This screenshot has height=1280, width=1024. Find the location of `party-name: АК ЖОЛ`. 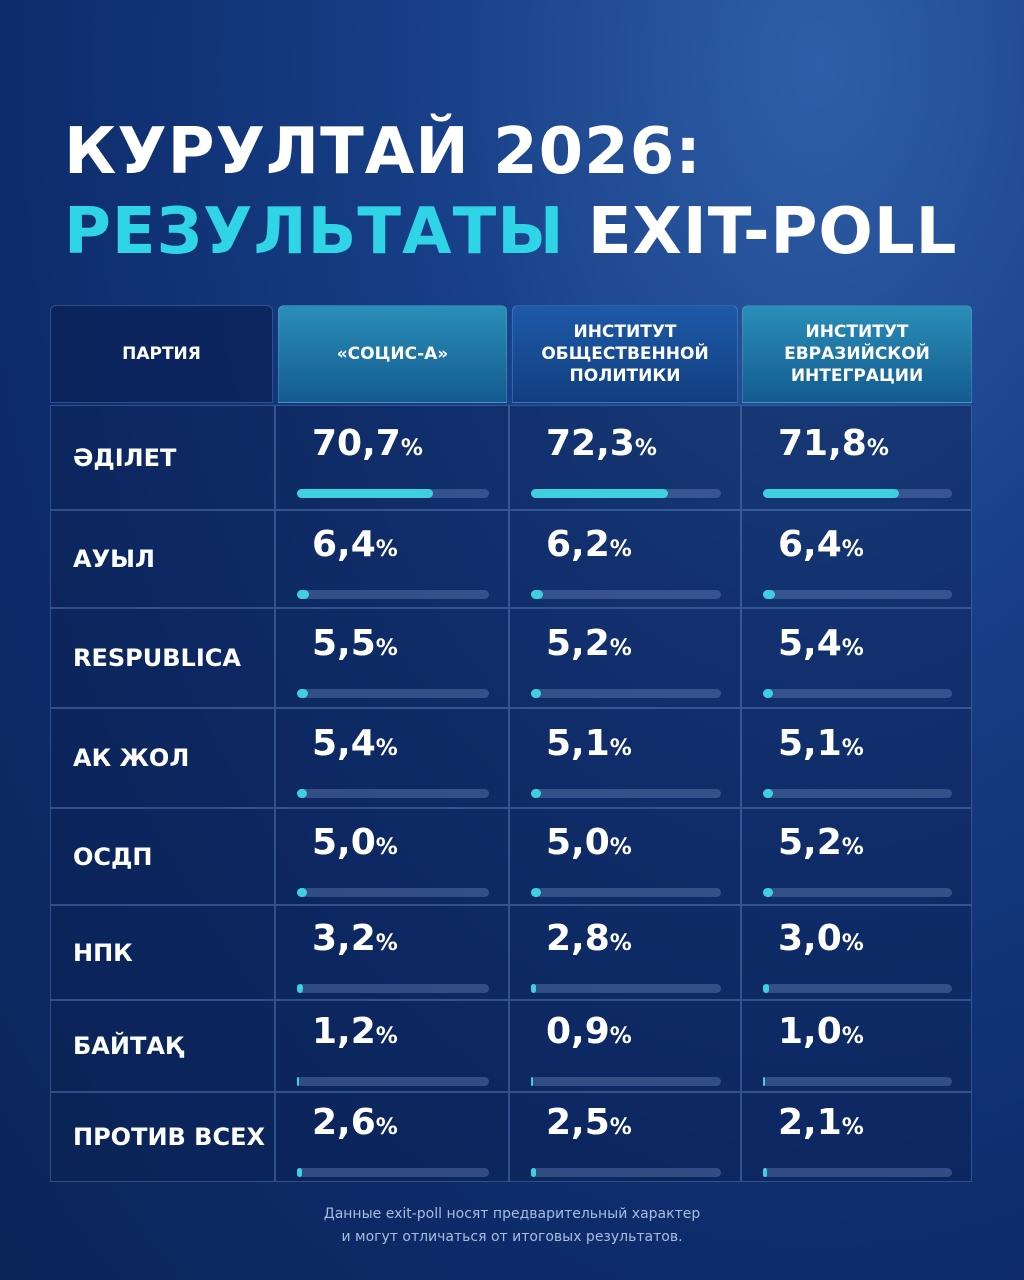

party-name: АК ЖОЛ is located at coordinates (162, 758).